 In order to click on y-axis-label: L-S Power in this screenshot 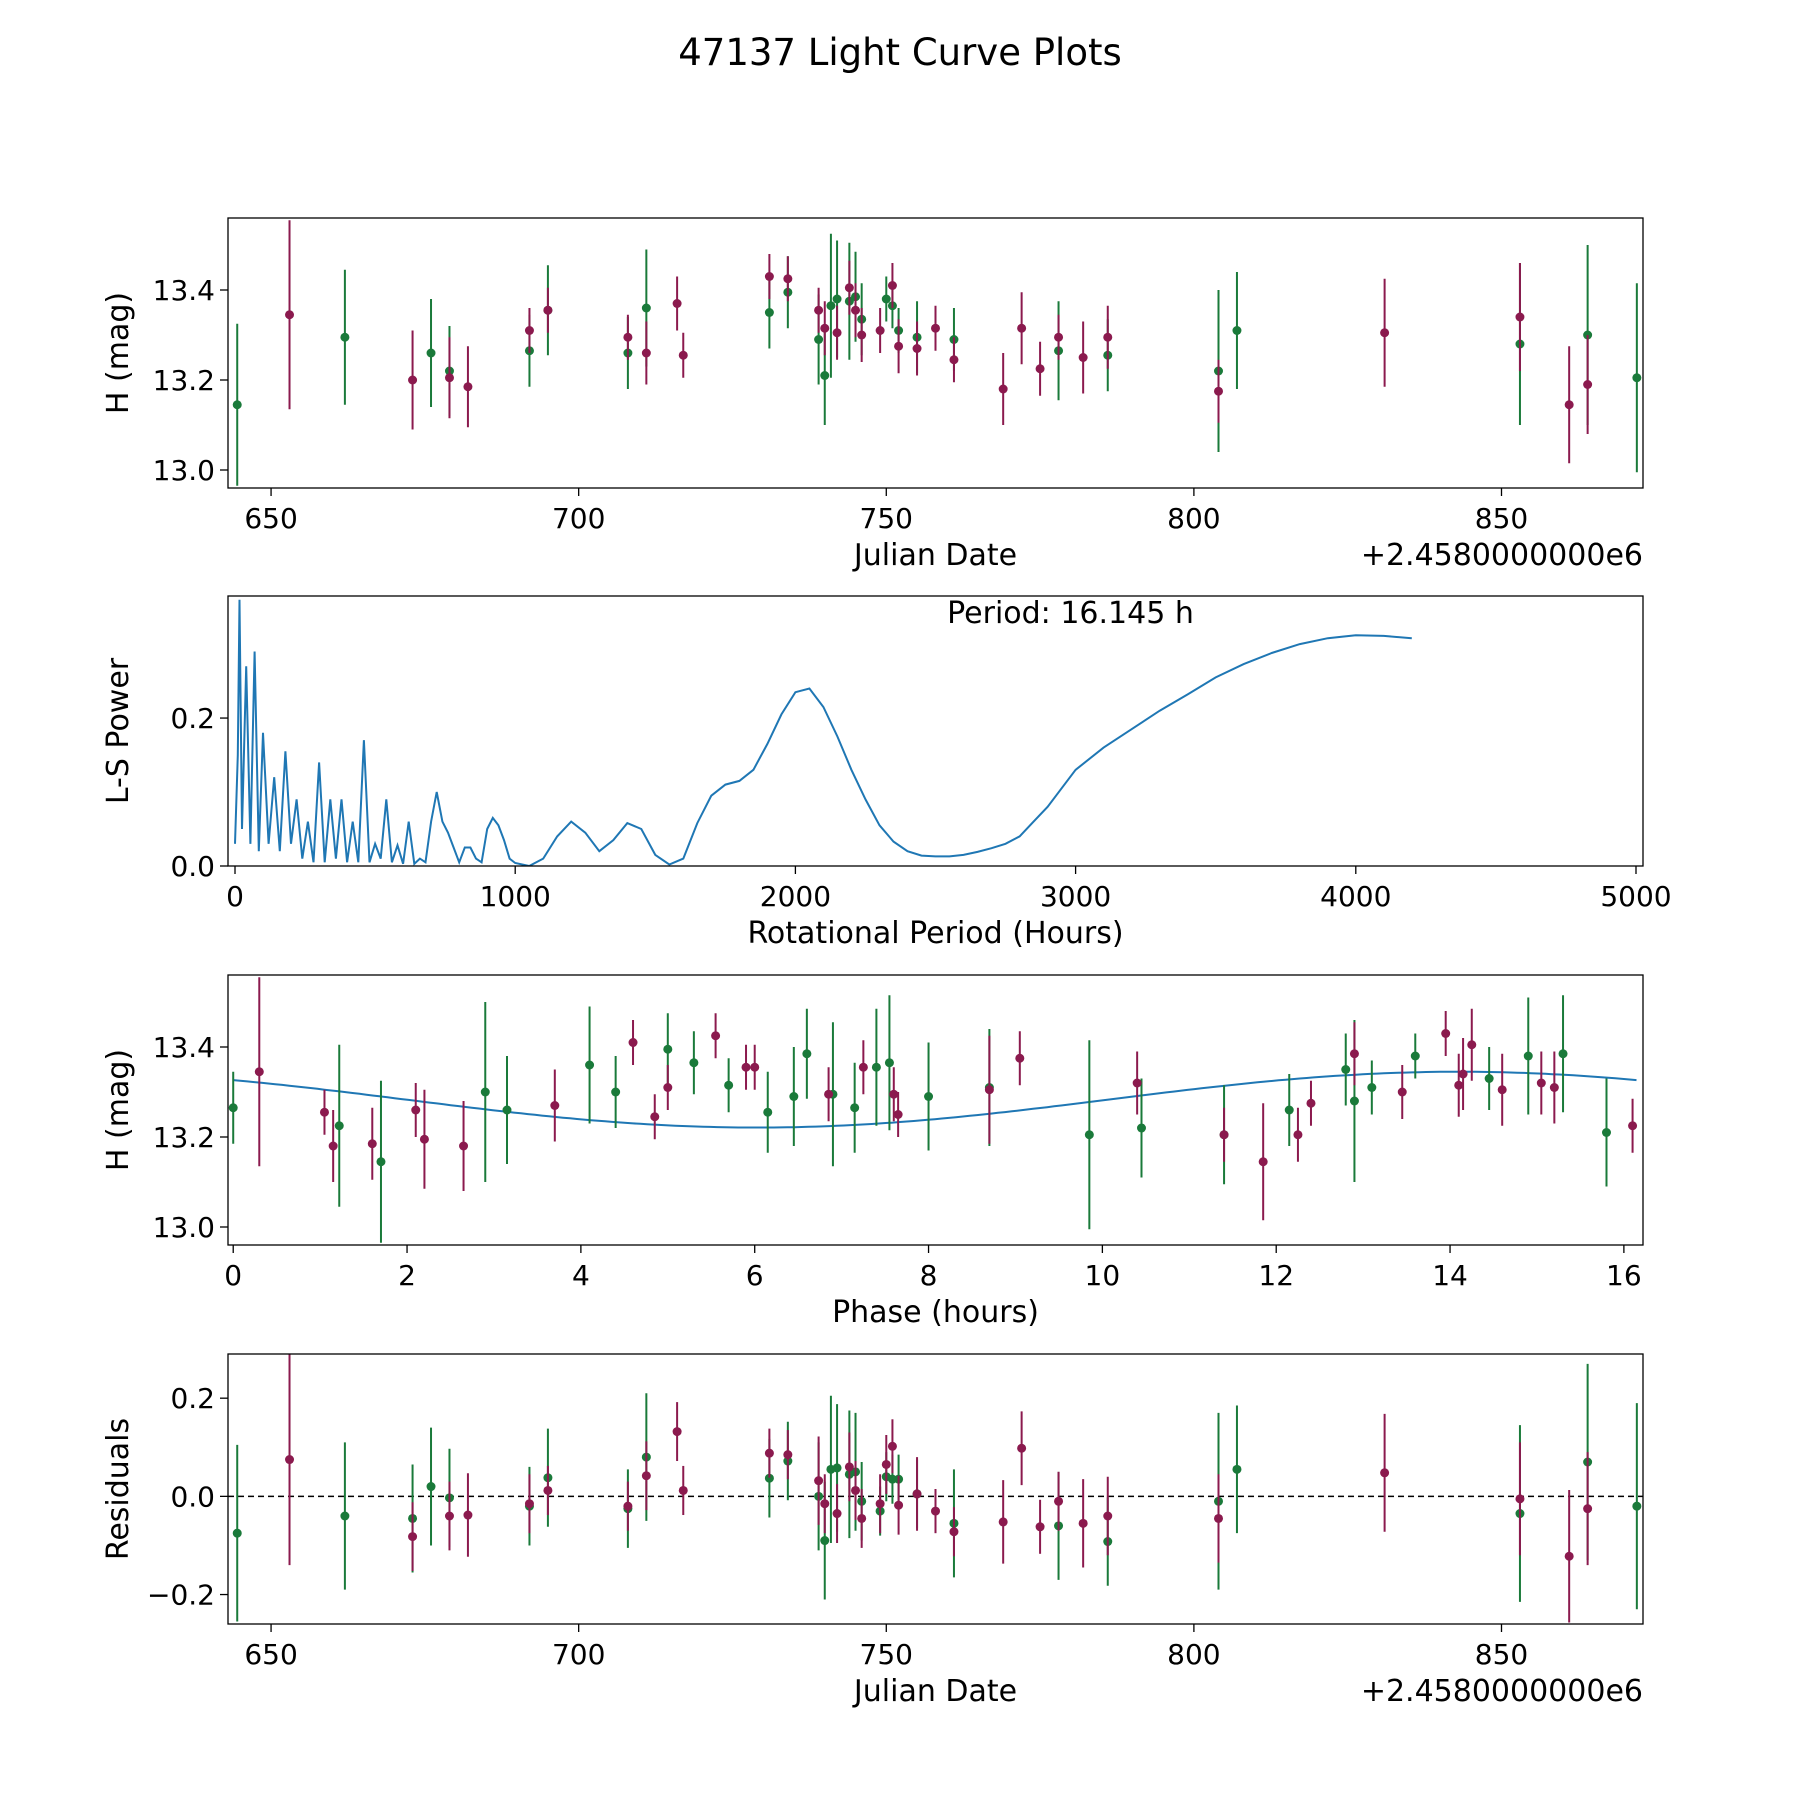, I will do `click(118, 730)`.